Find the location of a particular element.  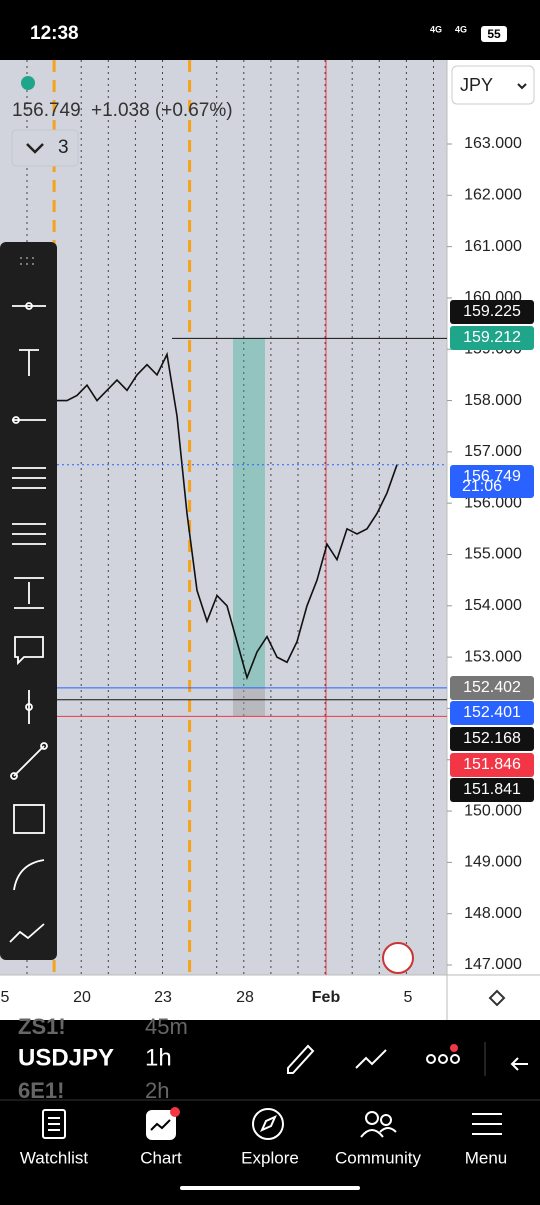

price-label: 151.841 is located at coordinates (492, 789).